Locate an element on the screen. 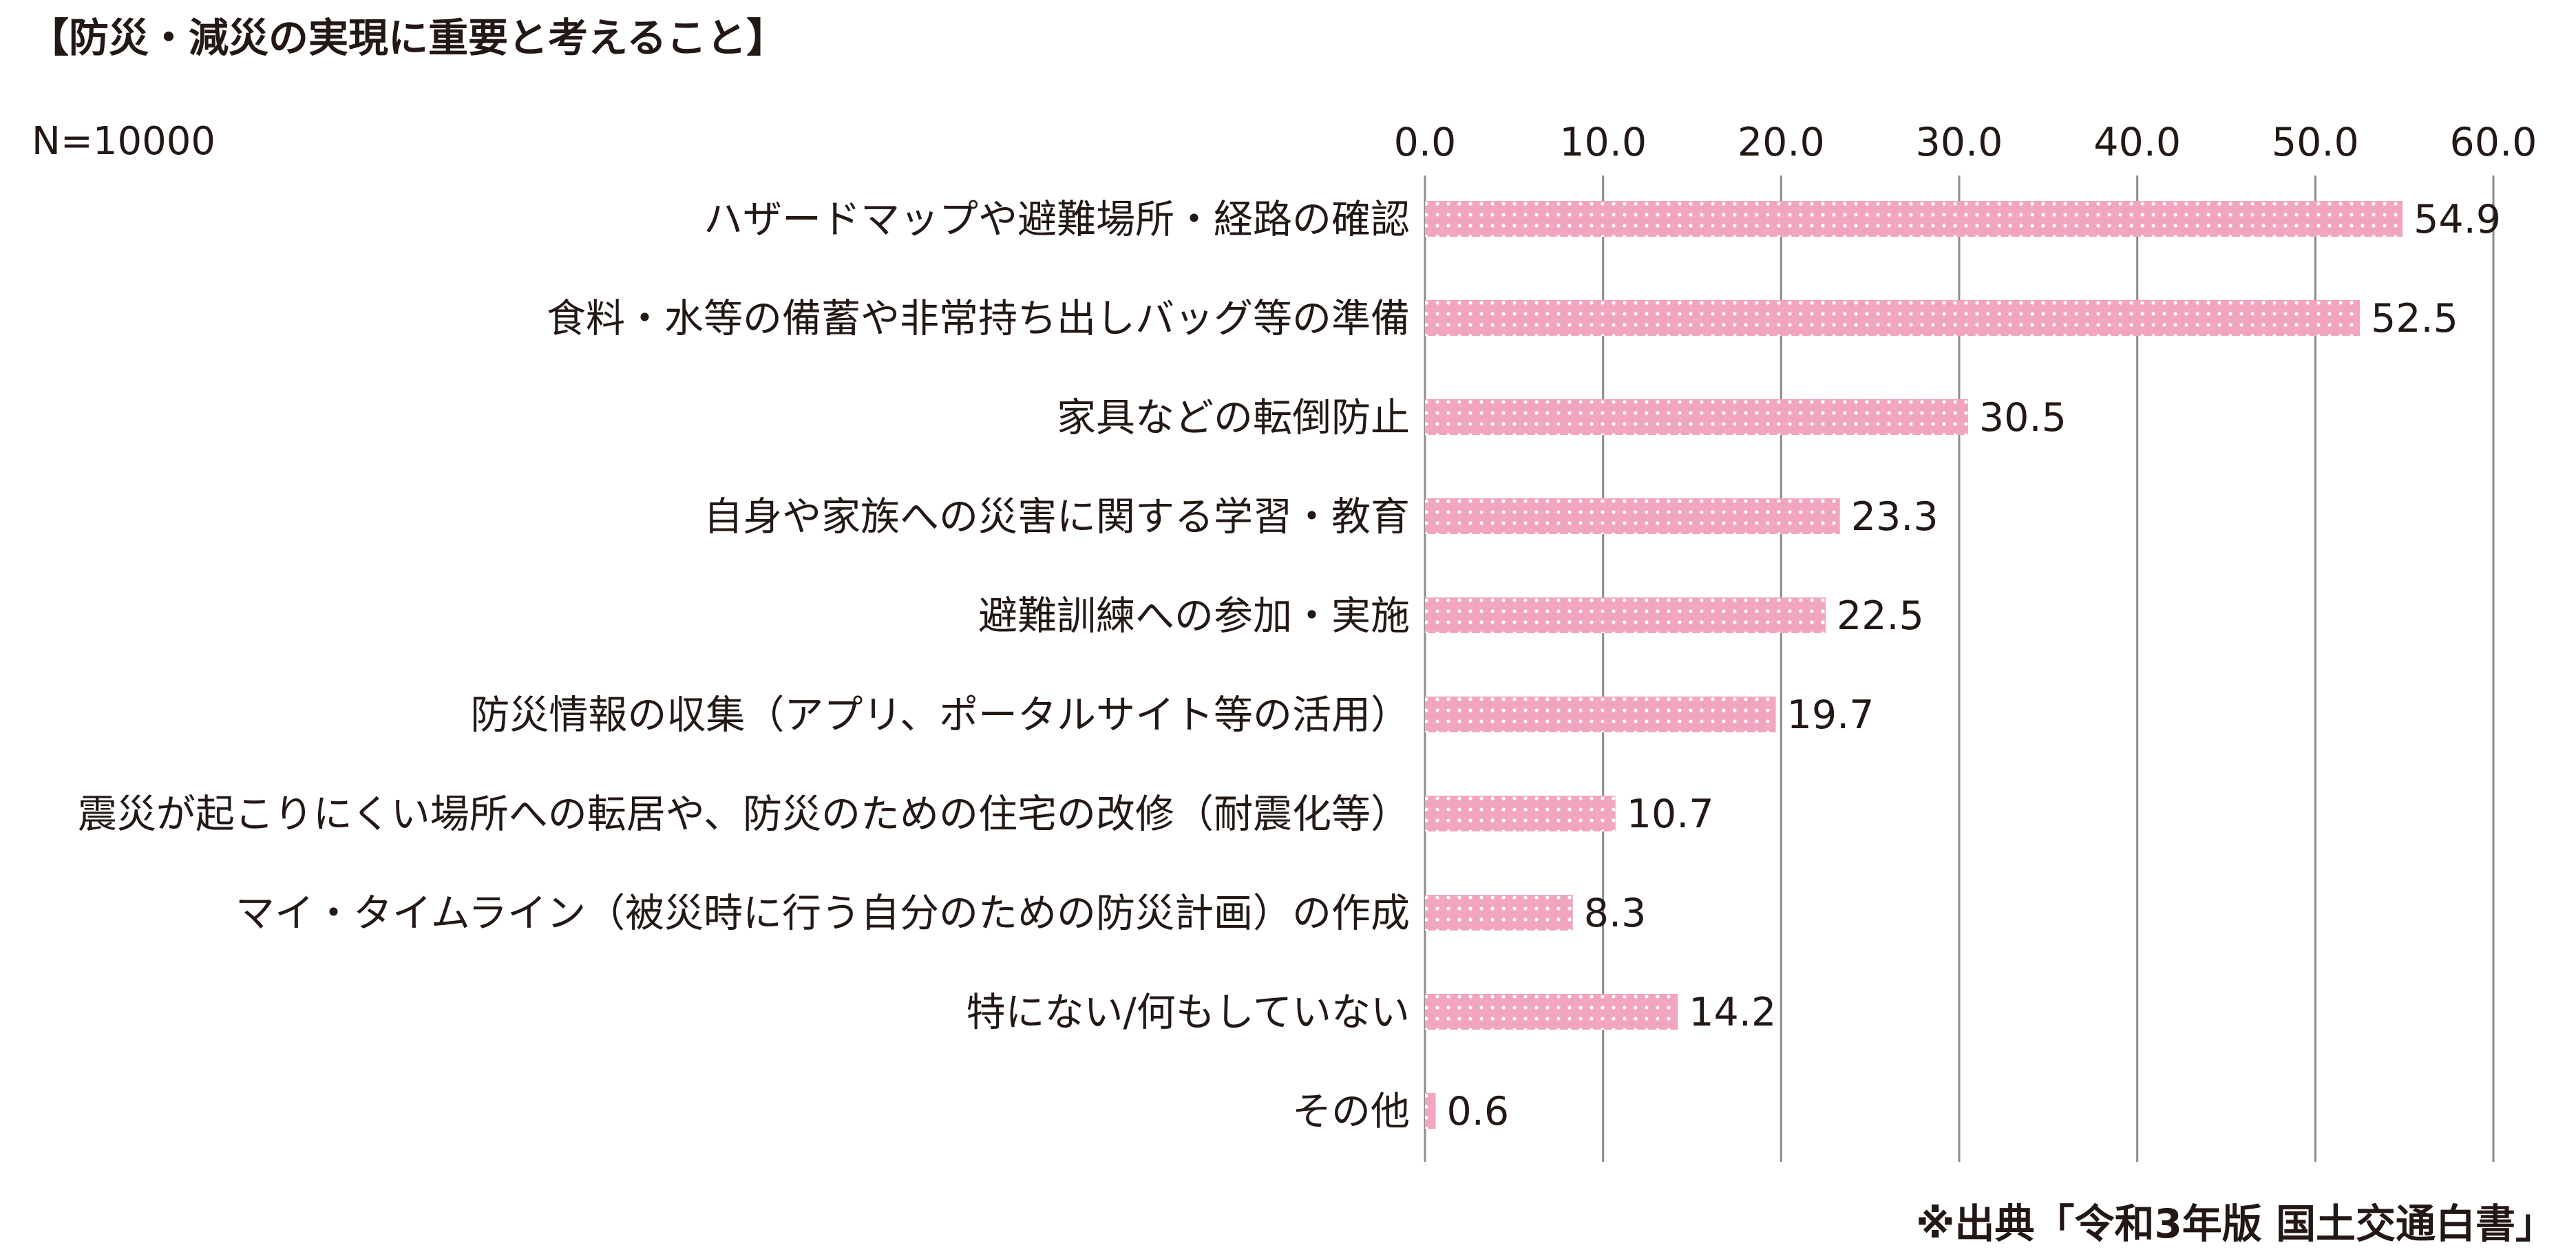  value-label-9: 0.6 is located at coordinates (1479, 1111).